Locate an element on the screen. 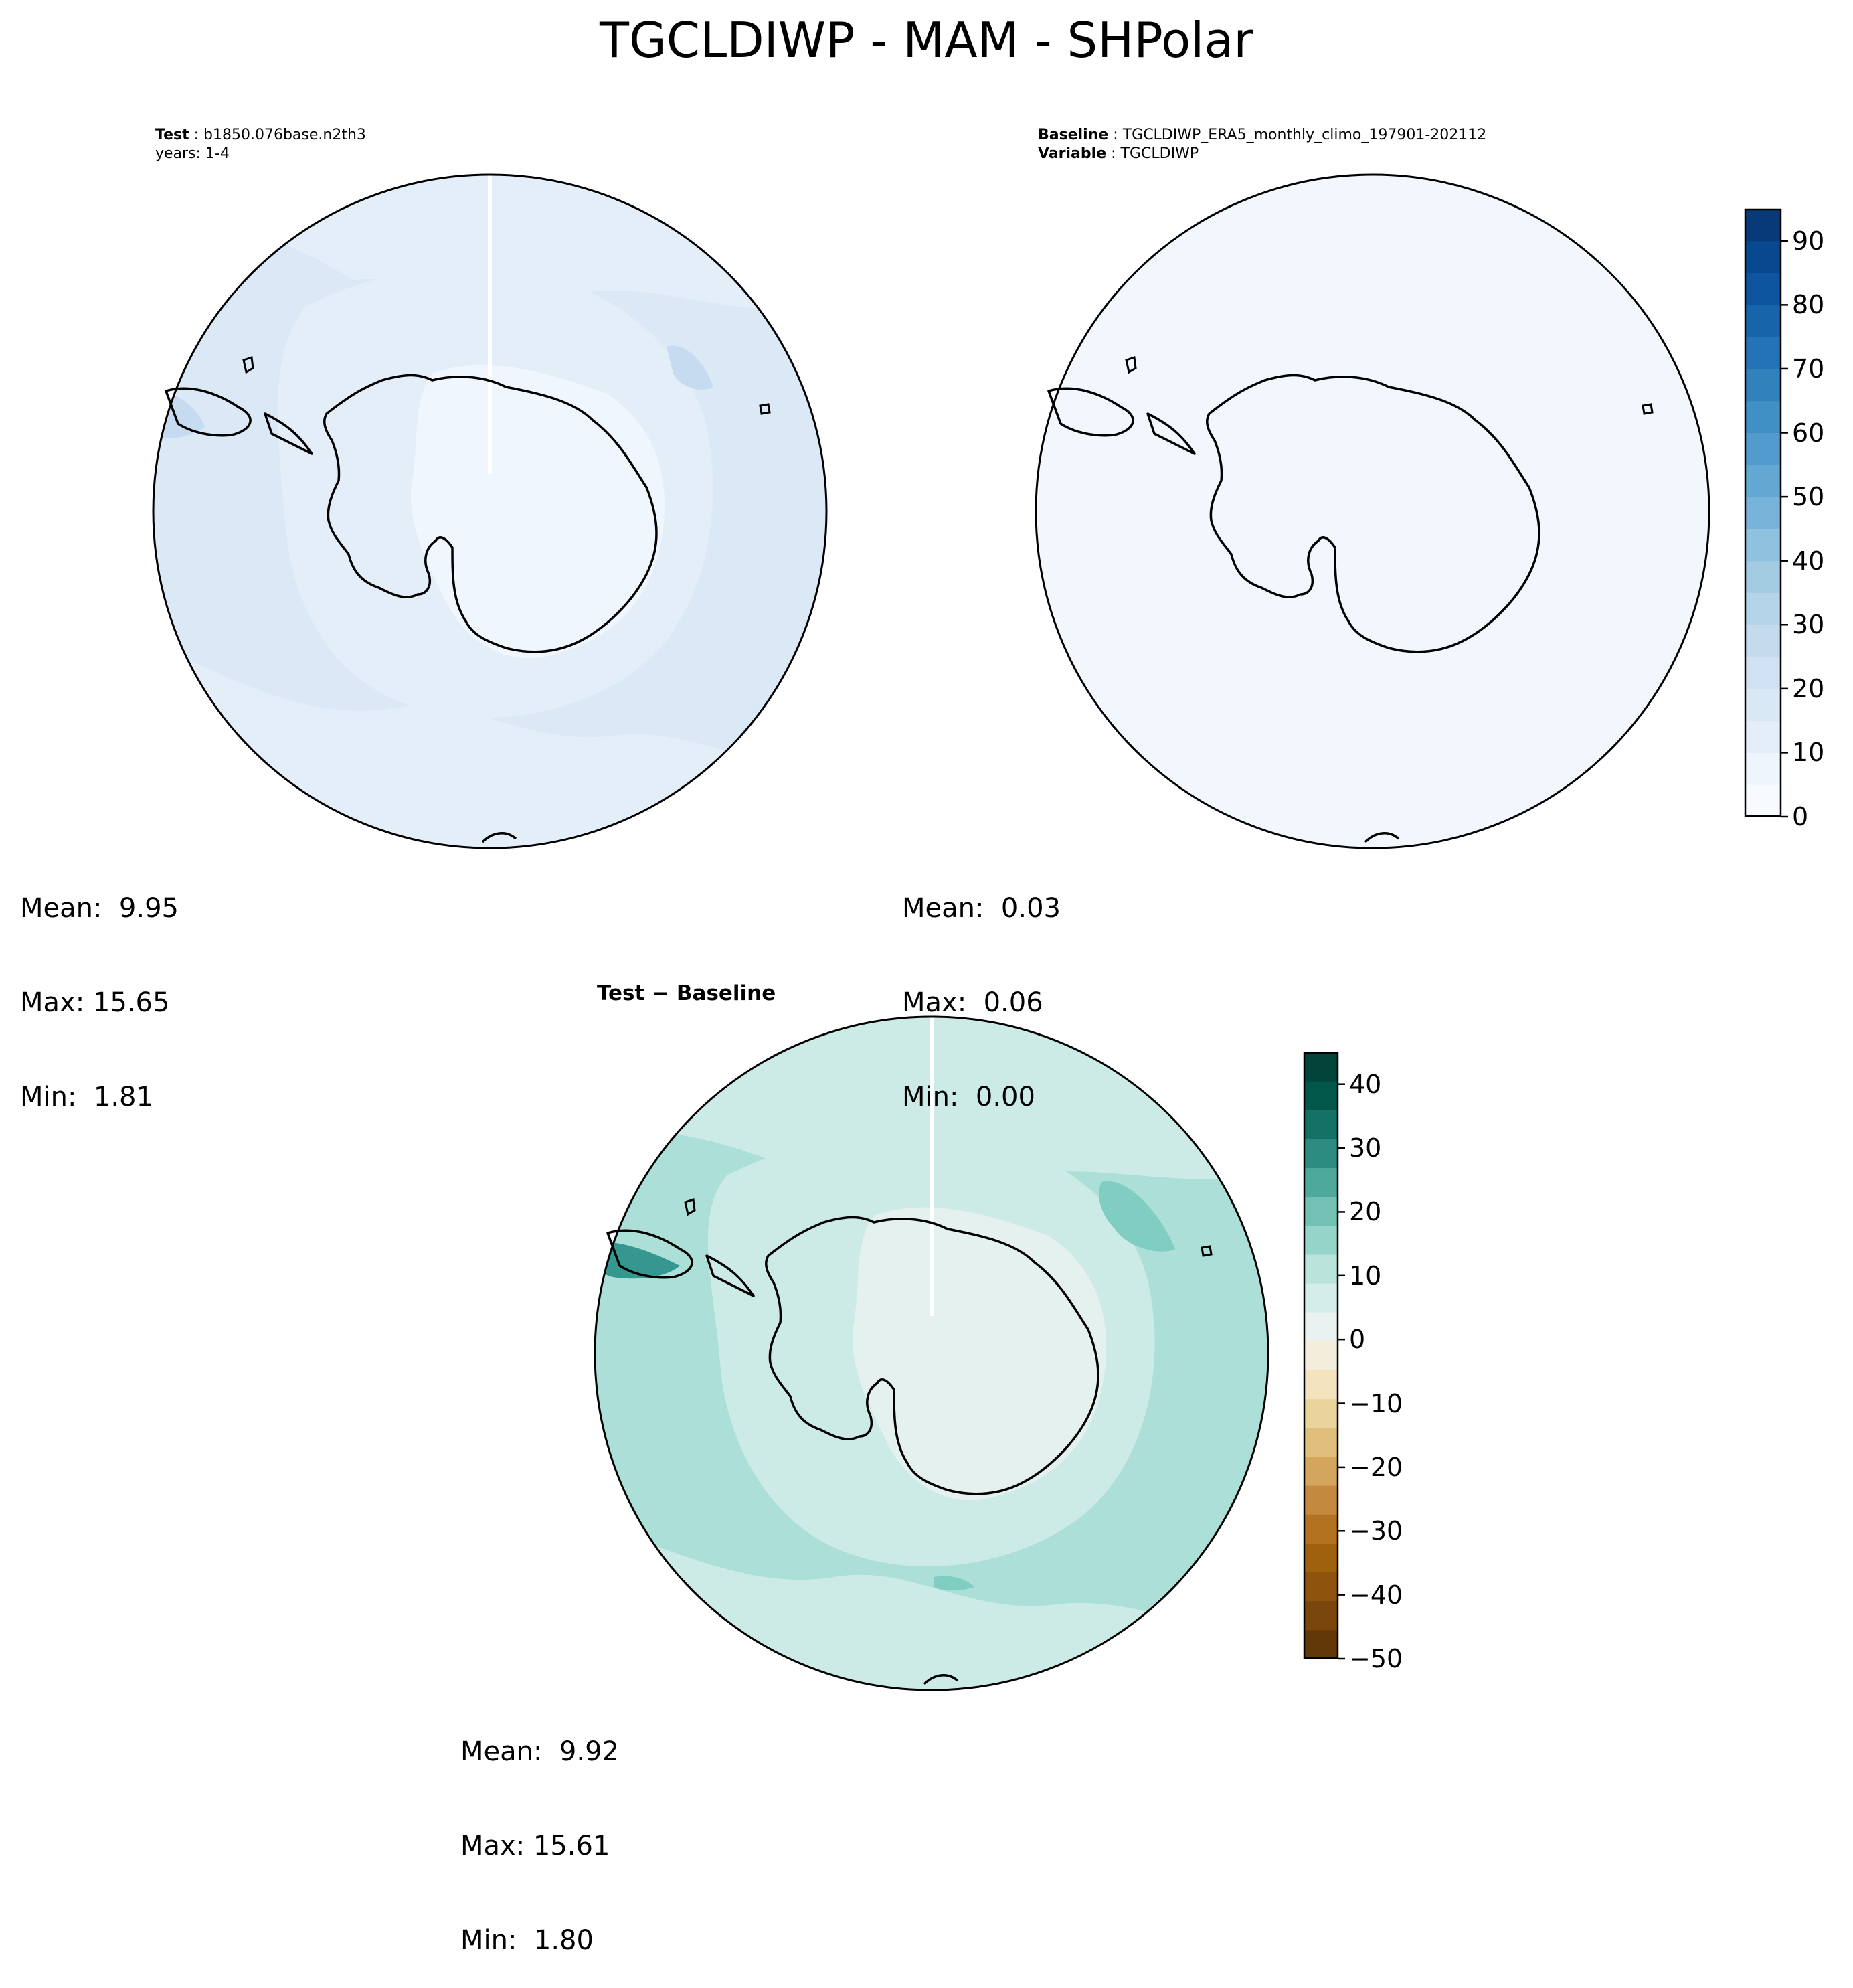  diff-colorbar-tick-label: −10 is located at coordinates (1376, 1403).